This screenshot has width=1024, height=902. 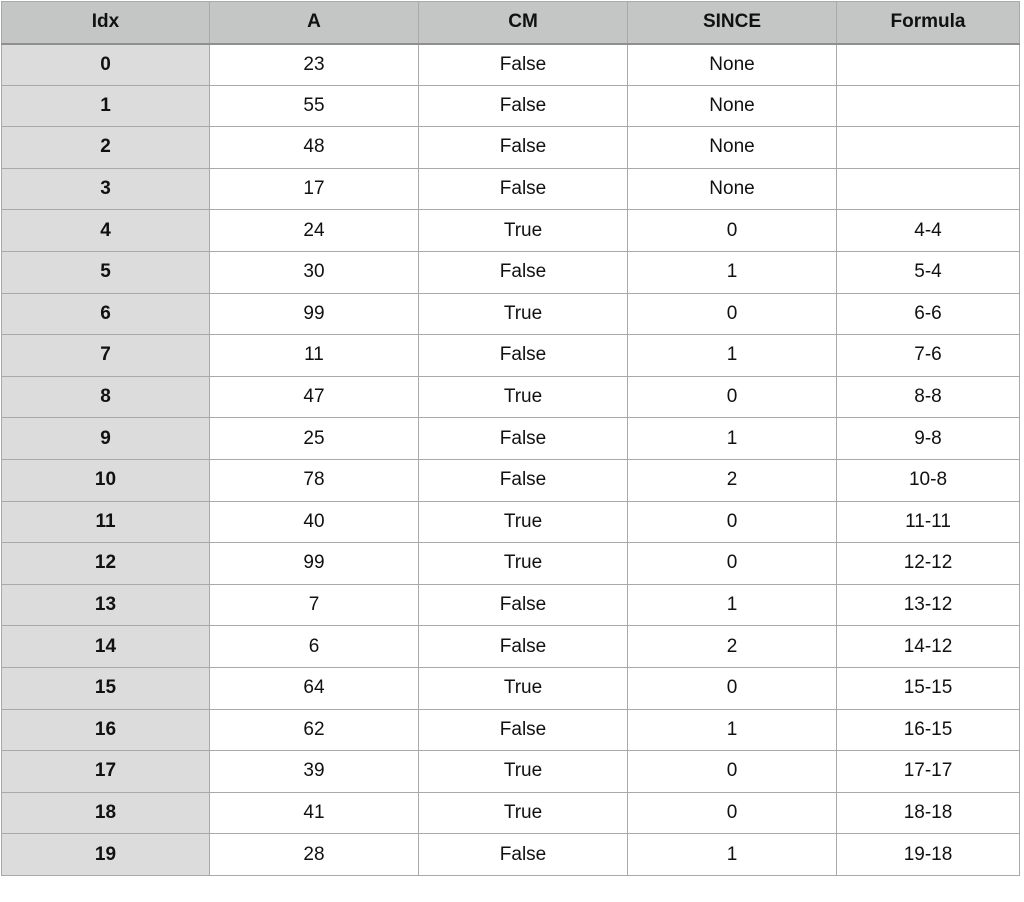 I want to click on column-header-cm: CM, so click(x=523, y=23).